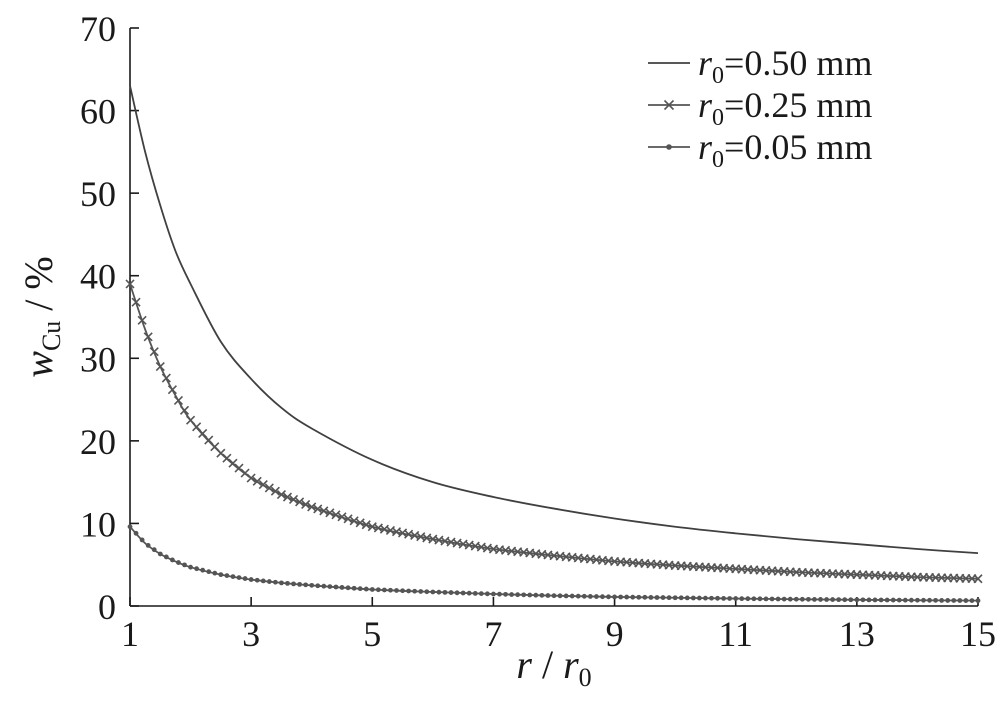  What do you see at coordinates (978, 625) in the screenshot?
I see `x-tick: 15` at bounding box center [978, 625].